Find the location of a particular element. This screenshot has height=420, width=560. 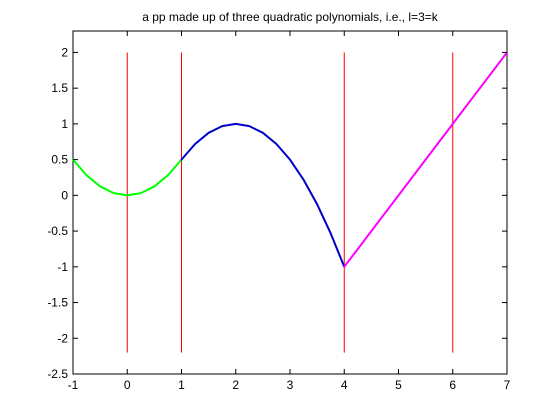

x-tick-label-7: 6 is located at coordinates (452, 385).